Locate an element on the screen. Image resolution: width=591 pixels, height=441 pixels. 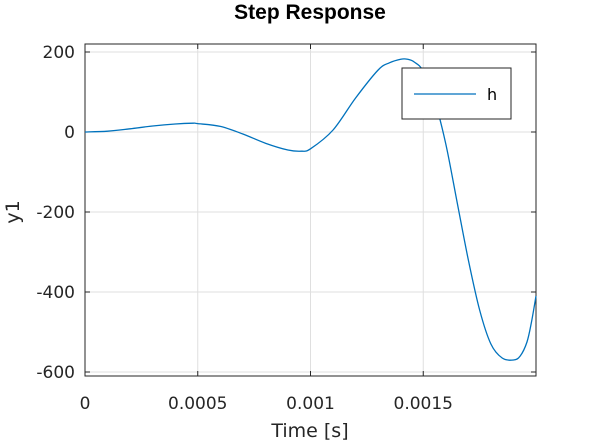
y-tick-label: -200 is located at coordinates (55, 213).